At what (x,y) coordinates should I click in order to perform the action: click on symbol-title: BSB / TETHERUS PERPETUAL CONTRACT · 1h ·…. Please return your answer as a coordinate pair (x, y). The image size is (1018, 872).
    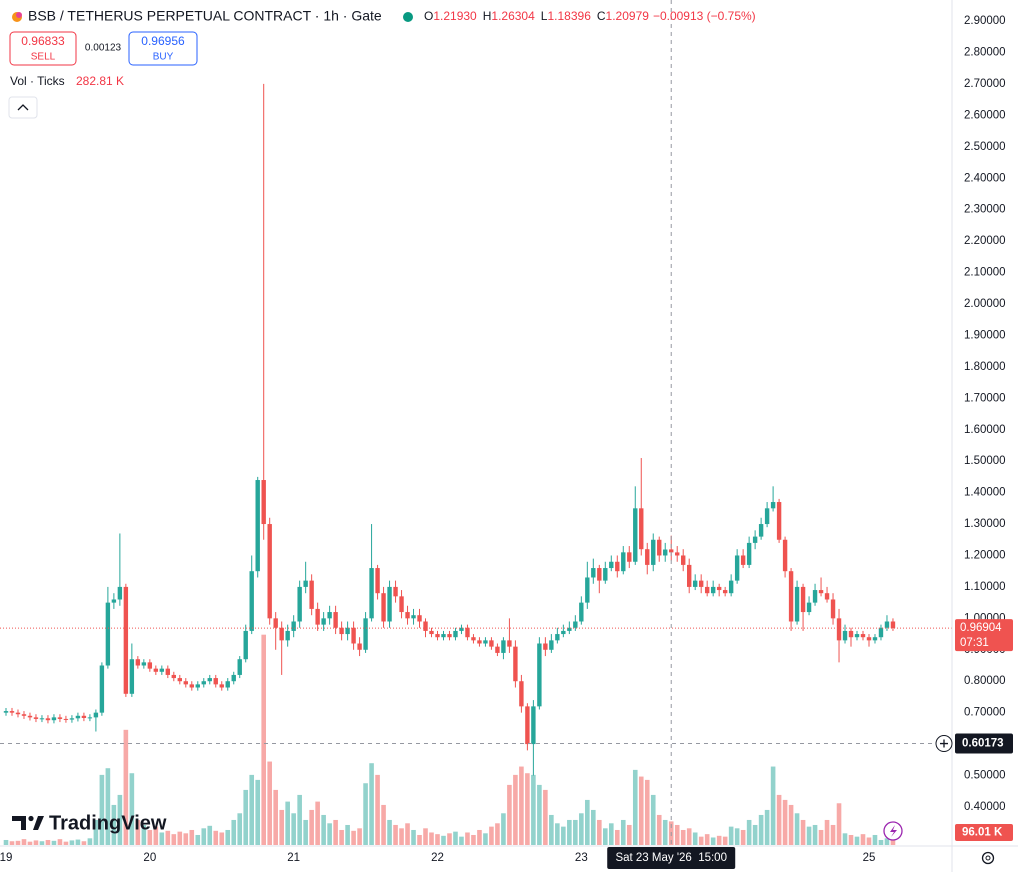
    Looking at the image, I should click on (205, 16).